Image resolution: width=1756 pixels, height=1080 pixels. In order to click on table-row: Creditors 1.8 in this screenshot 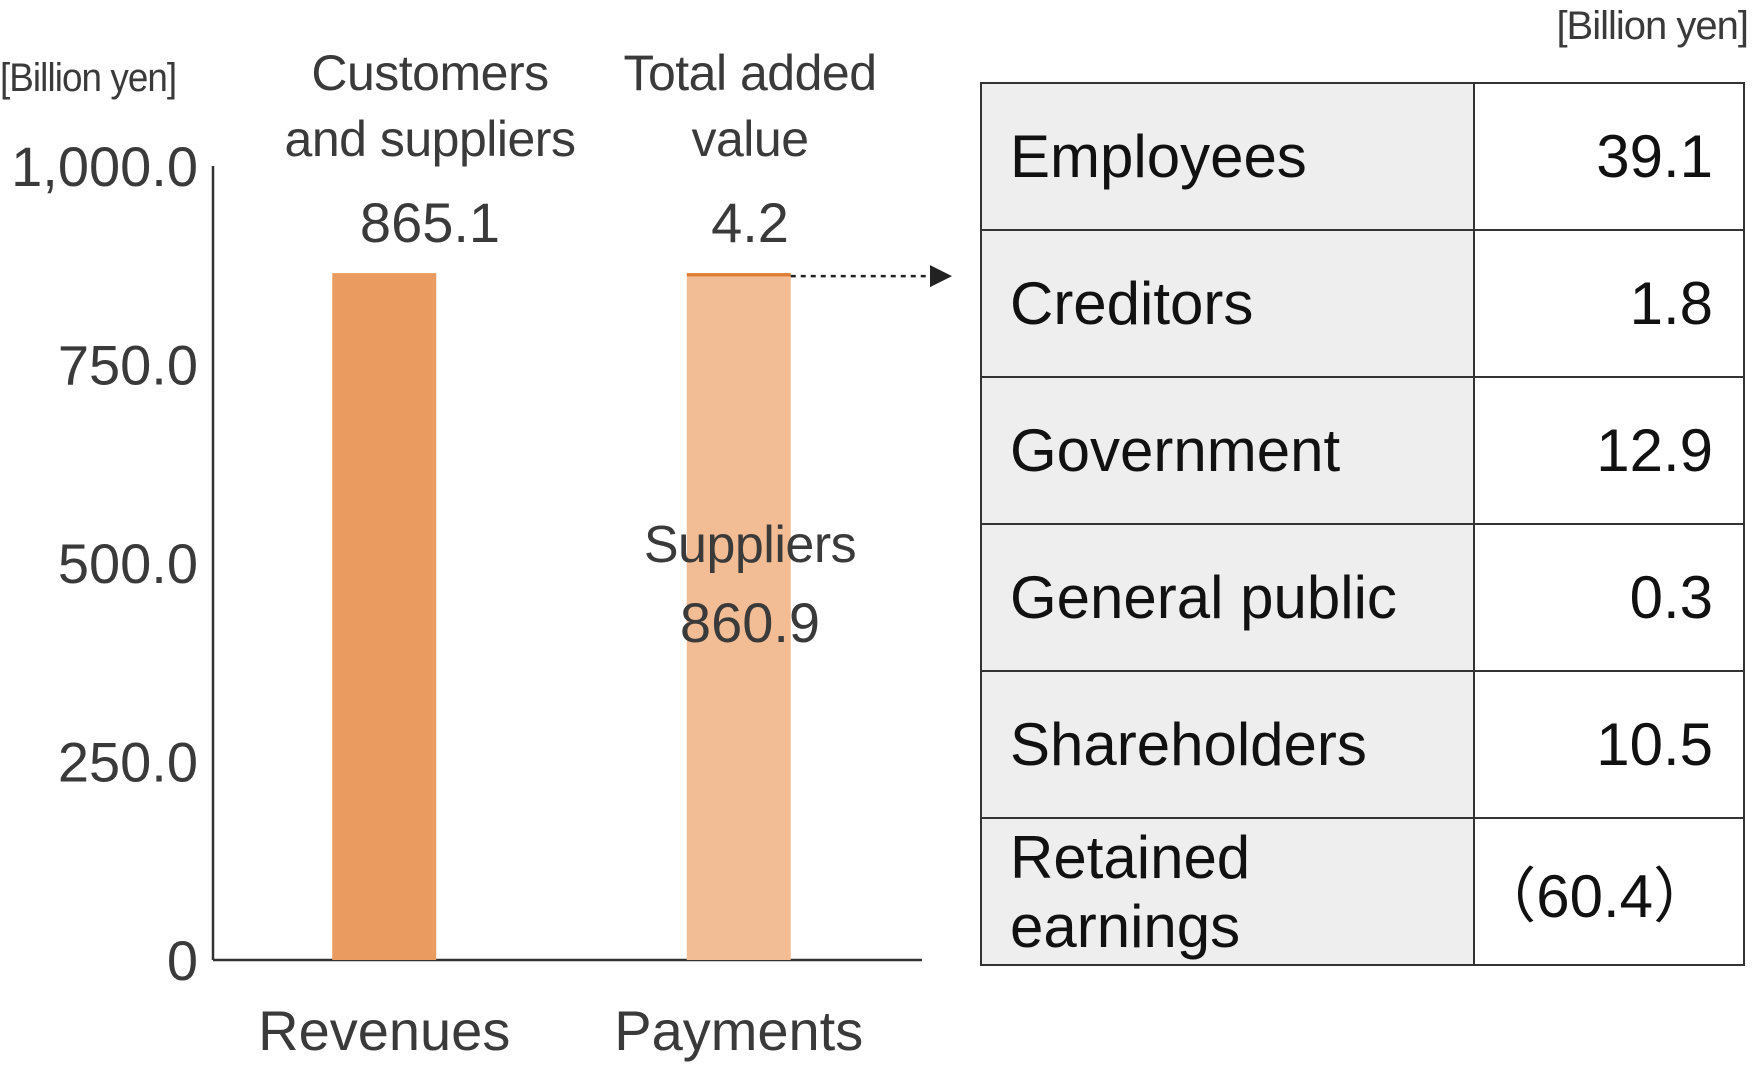, I will do `click(1362, 303)`.